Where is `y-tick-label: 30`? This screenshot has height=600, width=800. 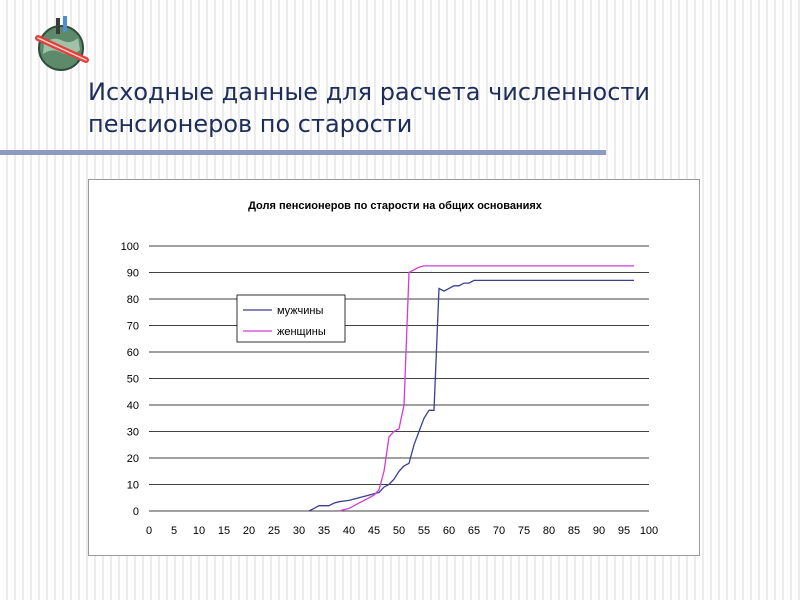 y-tick-label: 30 is located at coordinates (133, 433).